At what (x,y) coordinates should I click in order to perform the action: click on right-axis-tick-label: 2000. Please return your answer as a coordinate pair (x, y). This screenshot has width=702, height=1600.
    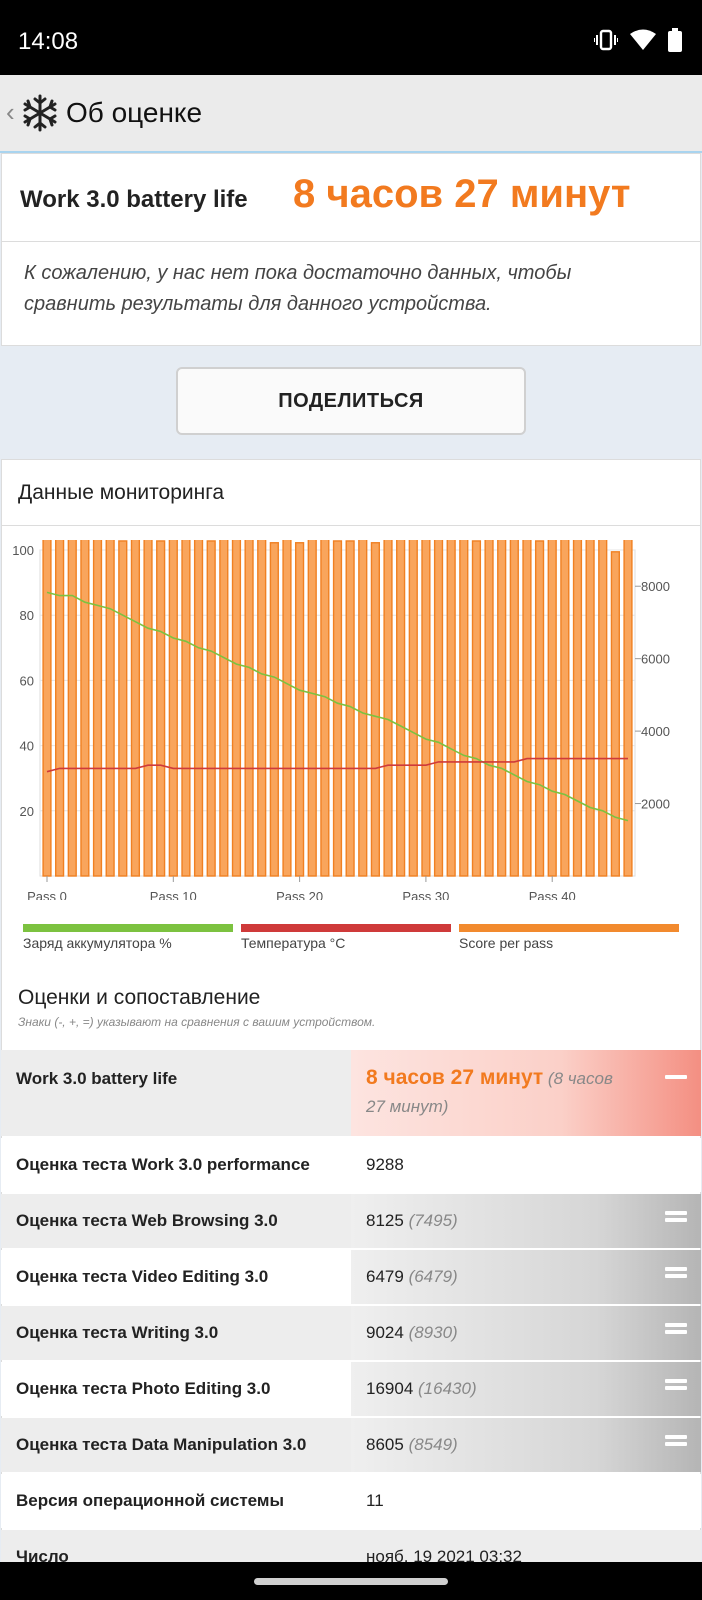
    Looking at the image, I should click on (655, 804).